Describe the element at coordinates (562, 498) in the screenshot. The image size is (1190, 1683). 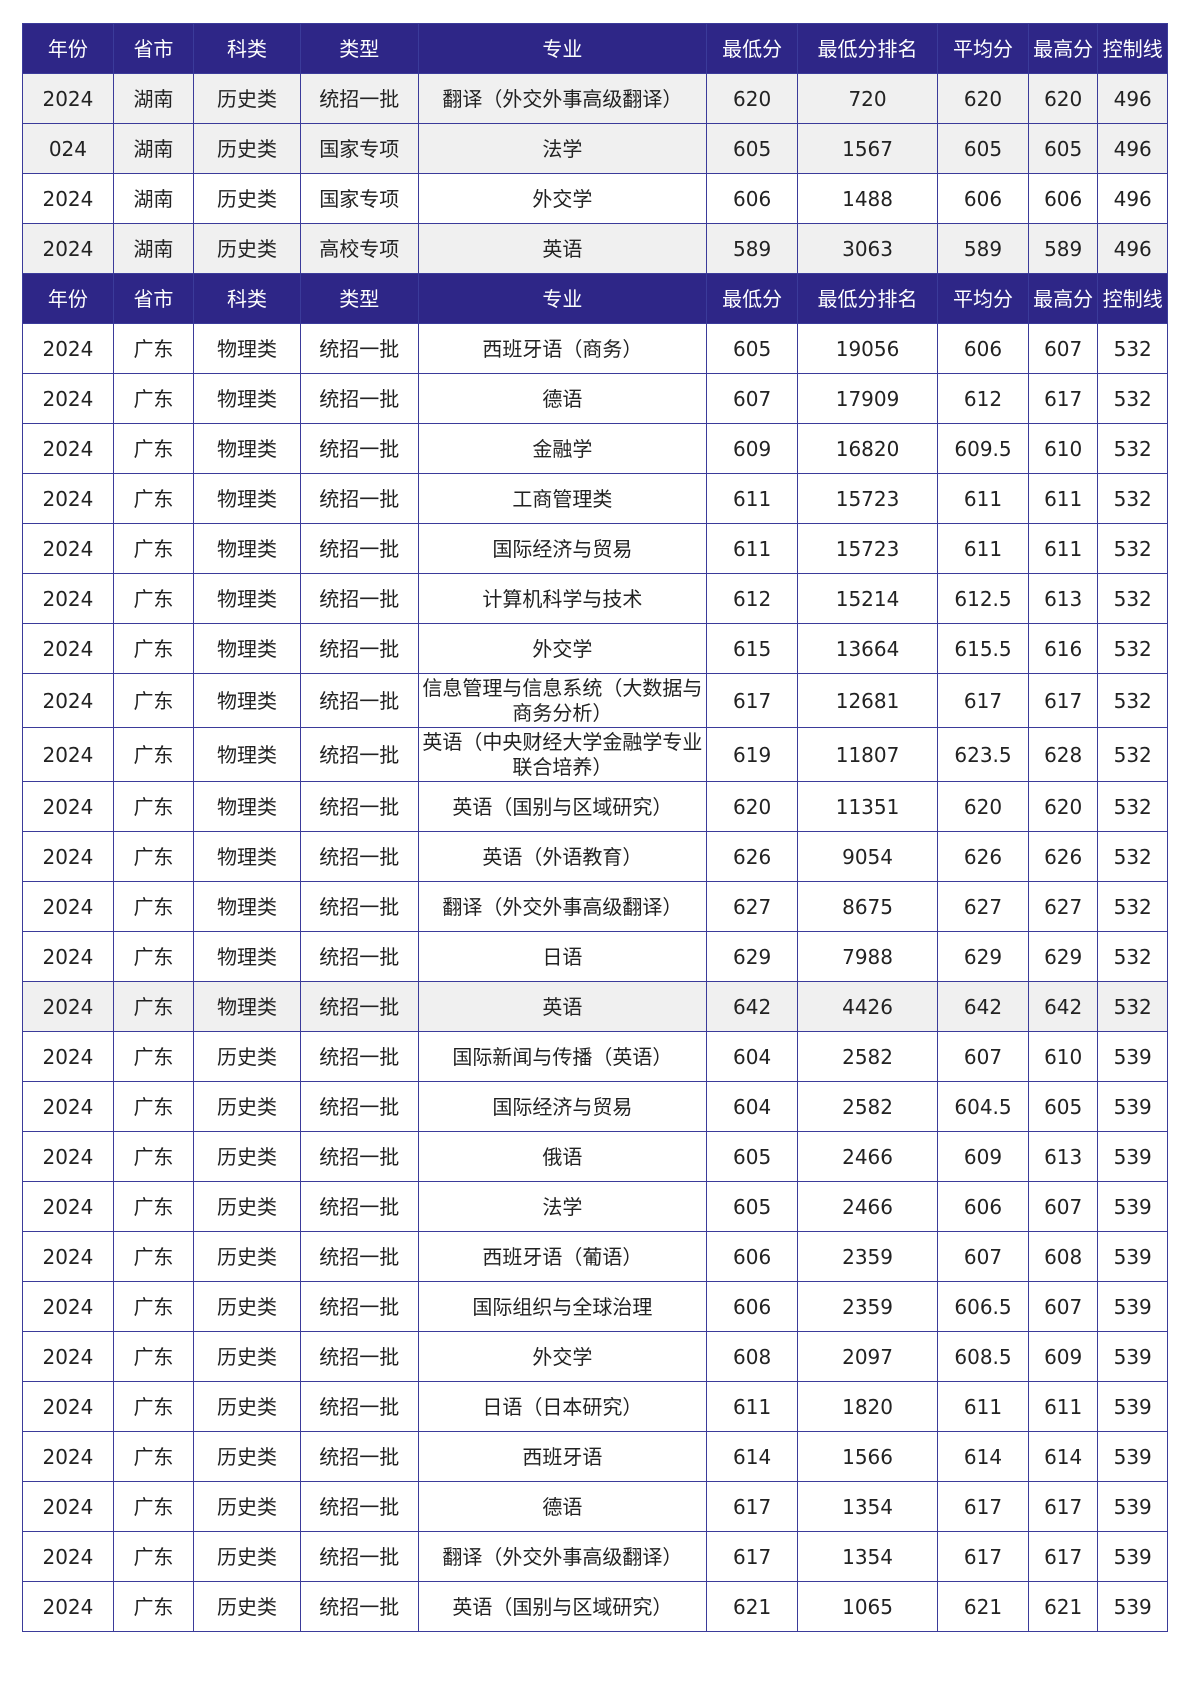
I see `cell-major: 工商管理类` at that location.